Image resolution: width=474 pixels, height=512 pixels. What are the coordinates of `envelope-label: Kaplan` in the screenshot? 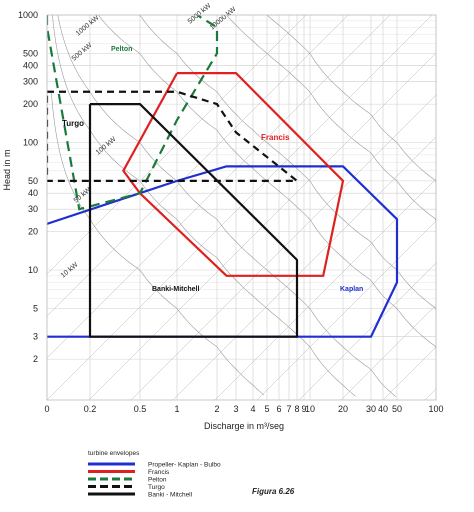 It's located at (351, 289).